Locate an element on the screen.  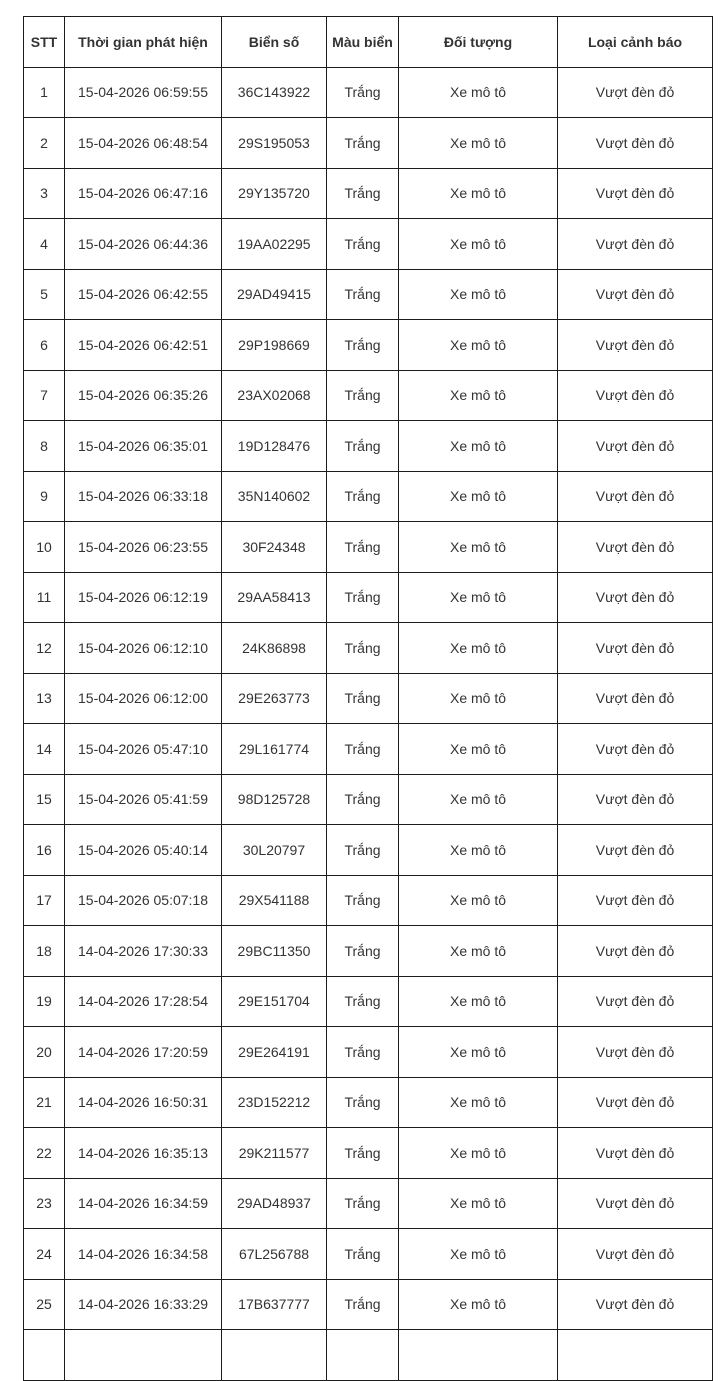
cell-stt: 23 is located at coordinates (44, 1203).